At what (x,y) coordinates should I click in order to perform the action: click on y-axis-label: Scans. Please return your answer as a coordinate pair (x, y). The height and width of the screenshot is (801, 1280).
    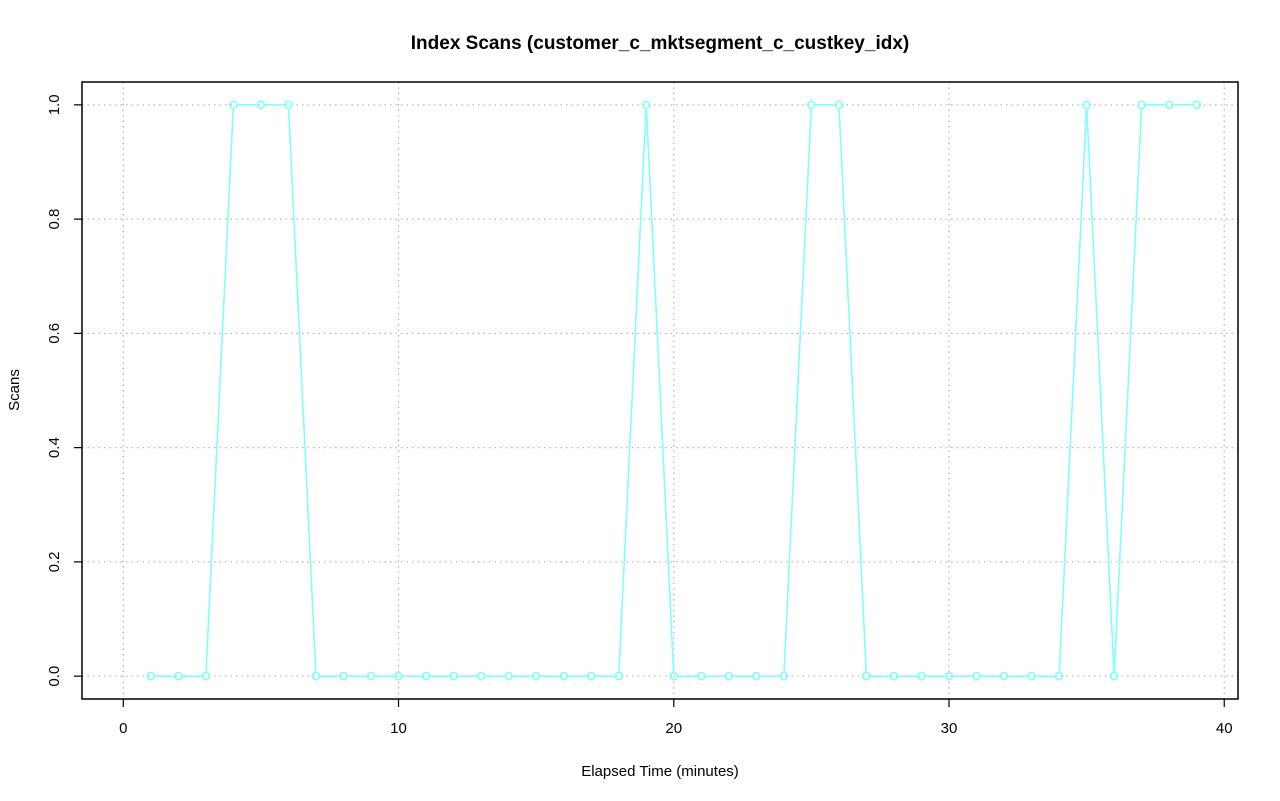
    Looking at the image, I should click on (14, 390).